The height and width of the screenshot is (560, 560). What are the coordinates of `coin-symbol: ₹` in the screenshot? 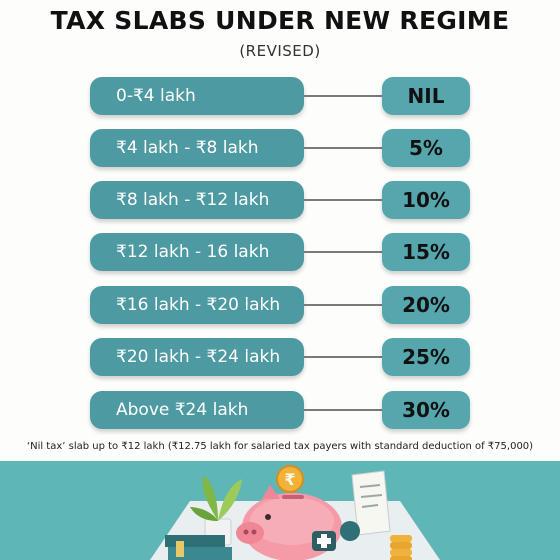 It's located at (289, 479).